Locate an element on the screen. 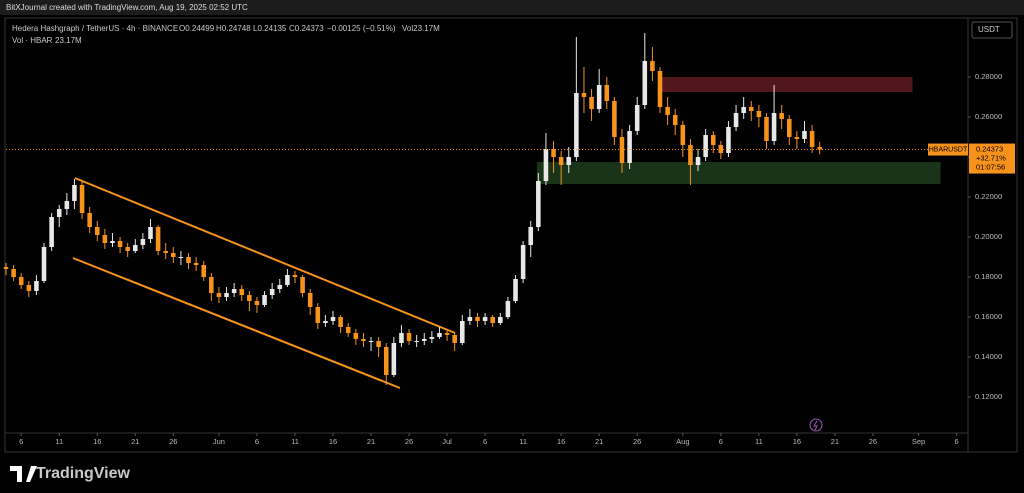 The image size is (1024, 493). x-tick-label: 26 is located at coordinates (409, 441).